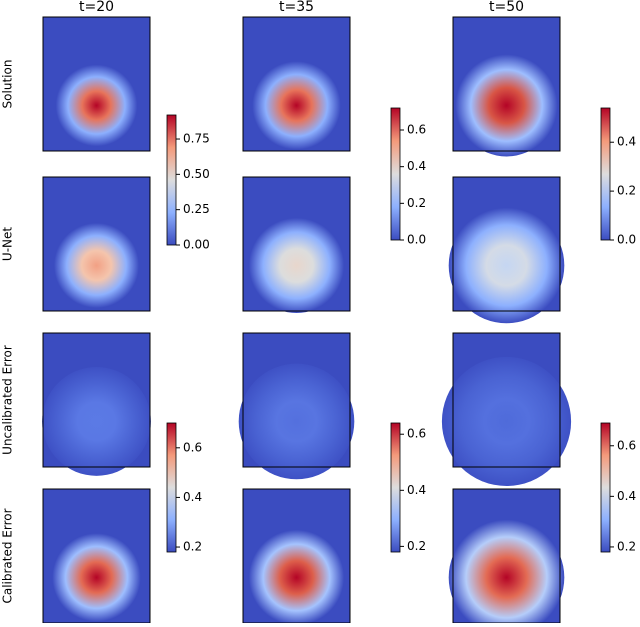 The image size is (640, 627). What do you see at coordinates (8, 84) in the screenshot?
I see `row-label: Solution` at bounding box center [8, 84].